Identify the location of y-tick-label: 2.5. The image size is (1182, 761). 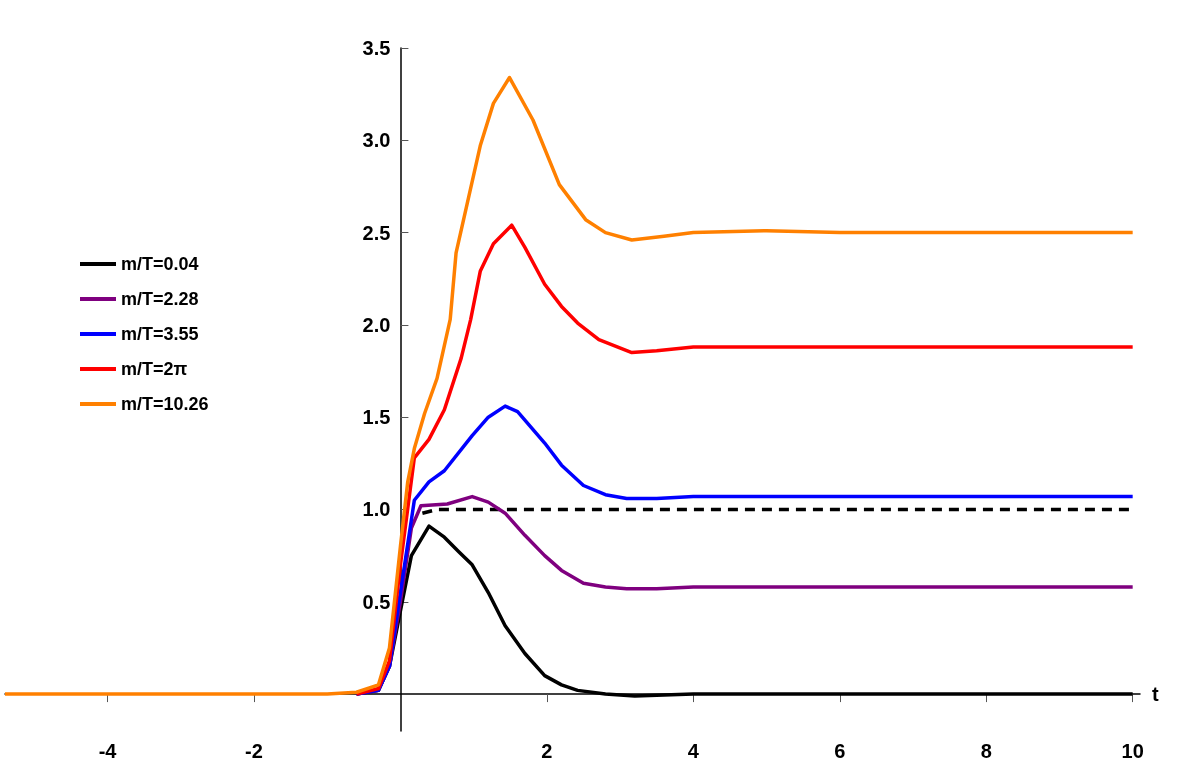
(376, 232).